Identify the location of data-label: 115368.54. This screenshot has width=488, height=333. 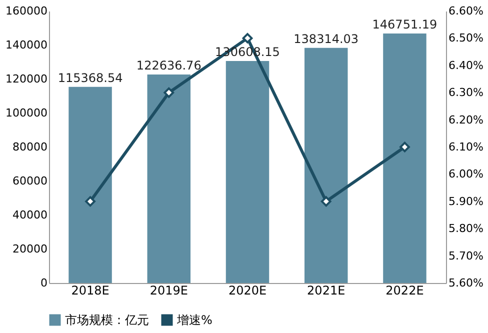
(90, 77).